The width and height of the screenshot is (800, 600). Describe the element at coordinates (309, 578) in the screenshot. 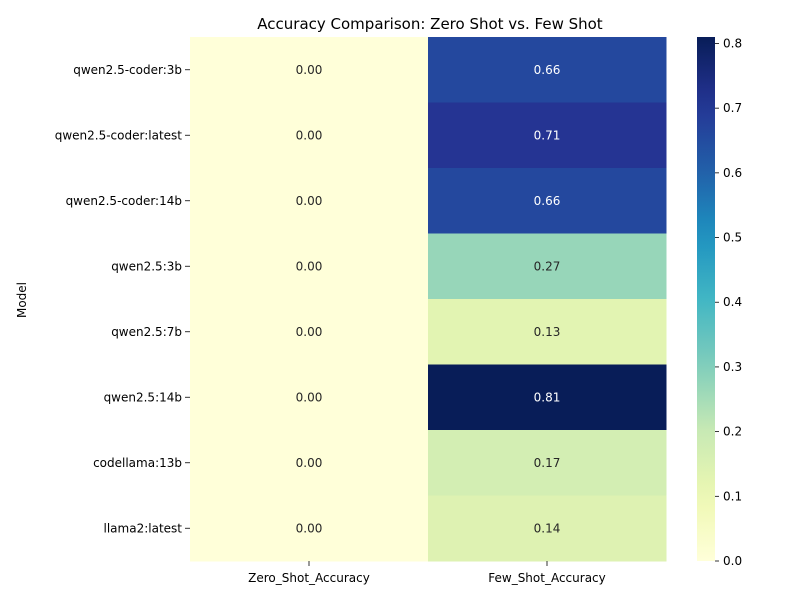

I see `x-tick-label: Zero_Shot_Accuracy` at that location.